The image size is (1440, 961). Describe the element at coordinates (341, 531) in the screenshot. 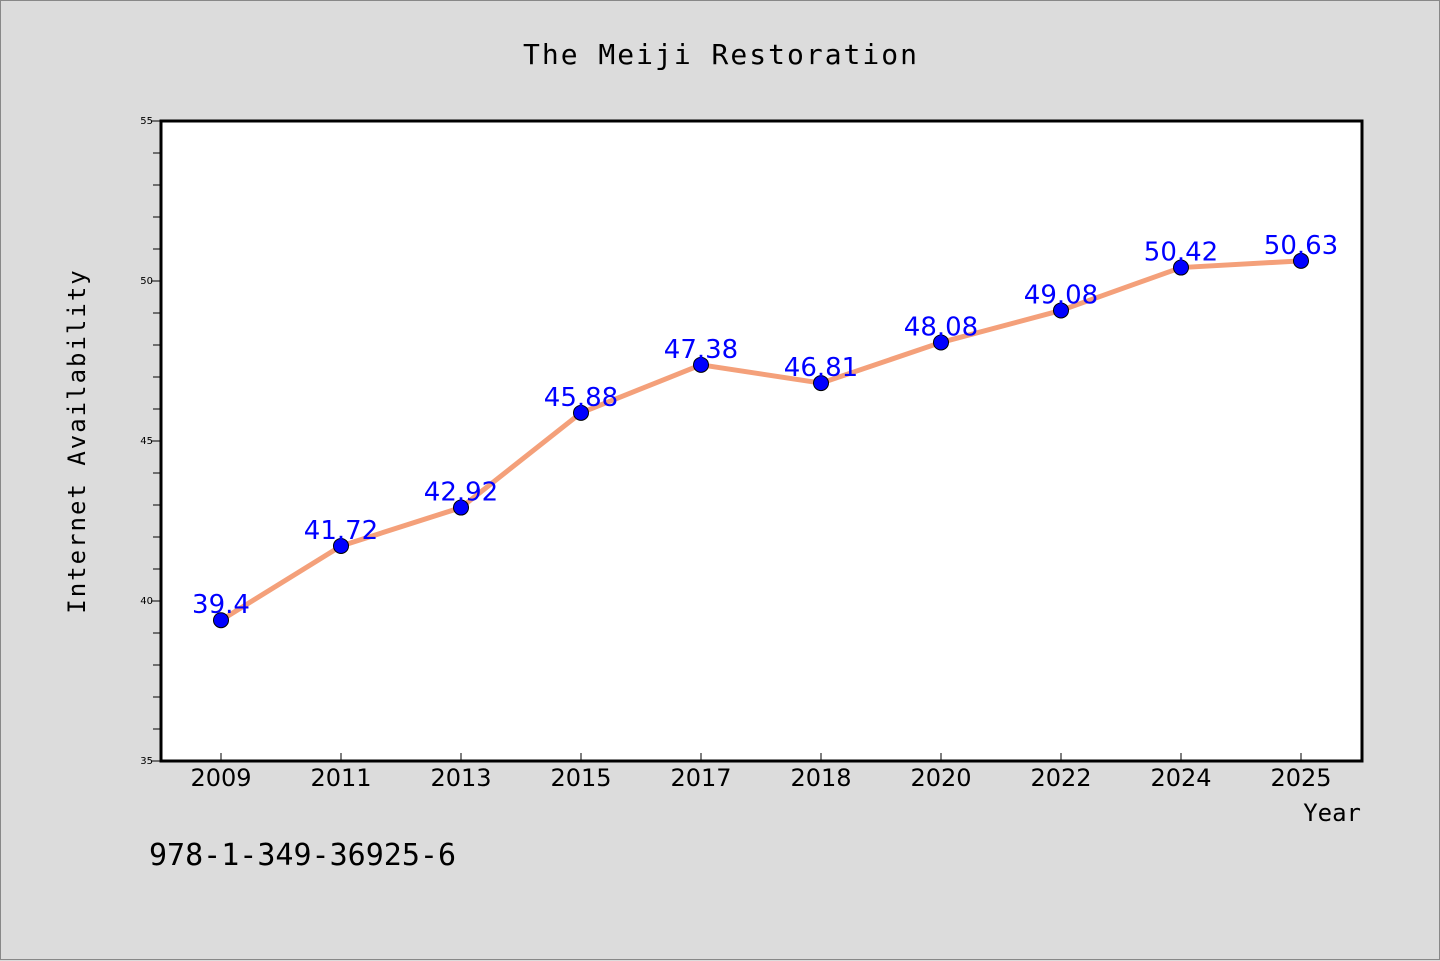

I see `data-label: 41.72` at that location.